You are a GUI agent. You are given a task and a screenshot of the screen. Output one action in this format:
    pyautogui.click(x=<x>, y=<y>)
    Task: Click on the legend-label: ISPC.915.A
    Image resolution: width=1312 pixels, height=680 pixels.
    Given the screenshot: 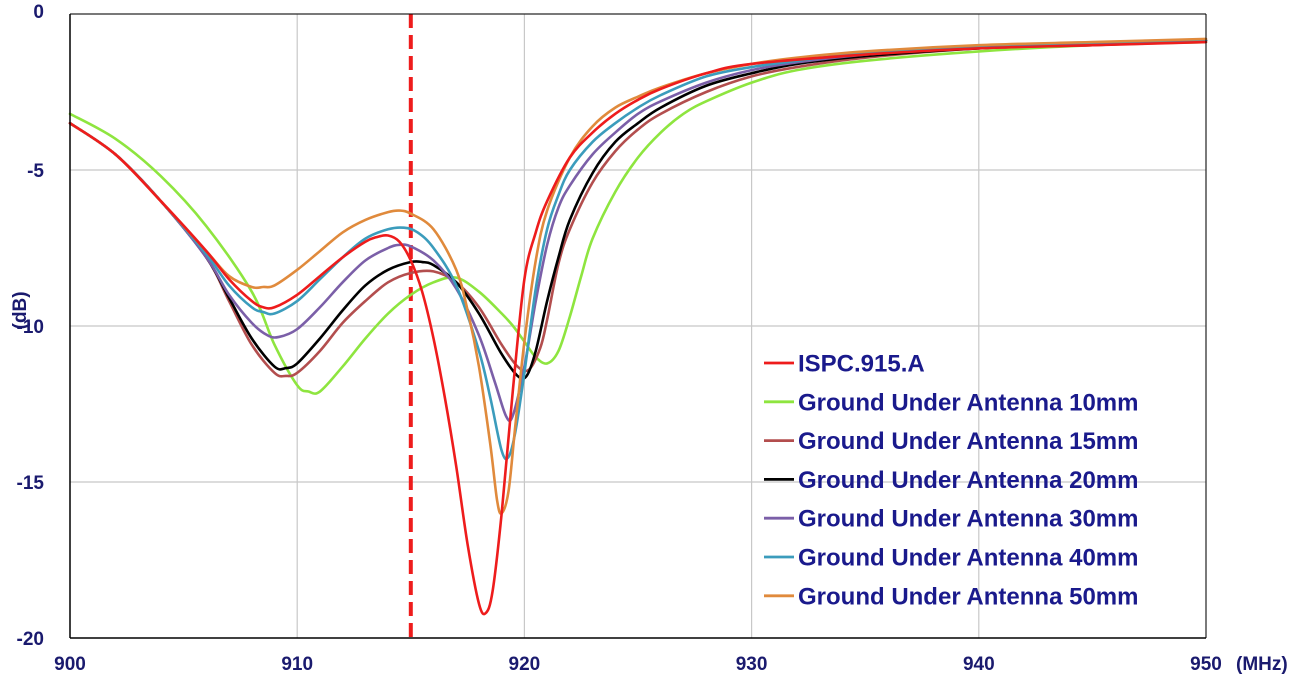 What is the action you would take?
    pyautogui.click(x=861, y=364)
    